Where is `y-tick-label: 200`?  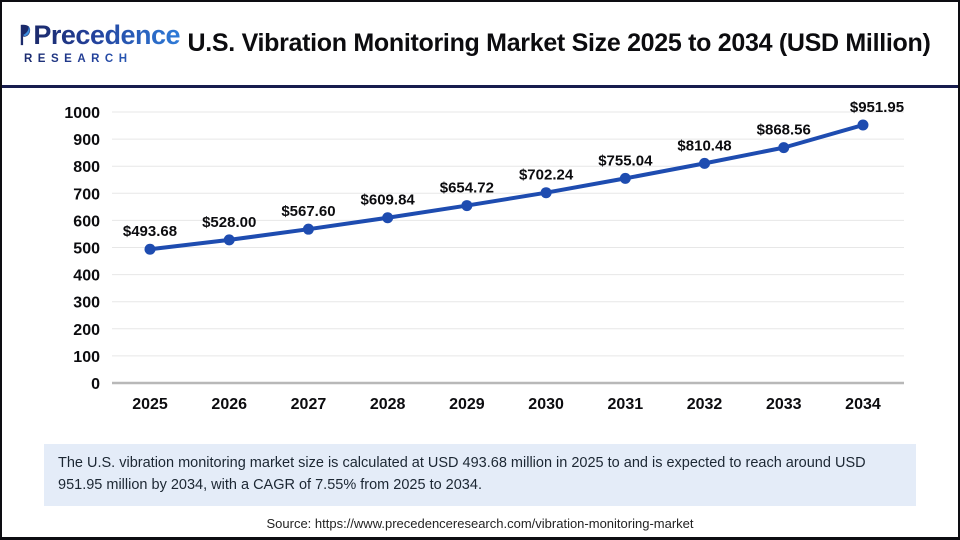
y-tick-label: 200 is located at coordinates (86, 330).